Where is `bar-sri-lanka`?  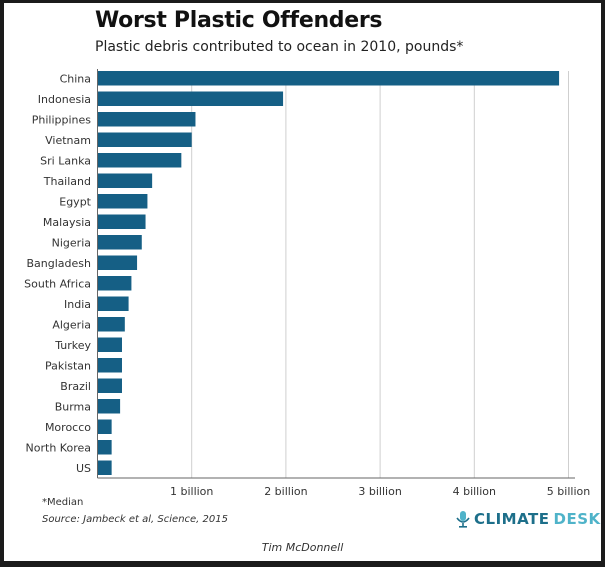 bar-sri-lanka is located at coordinates (139, 160).